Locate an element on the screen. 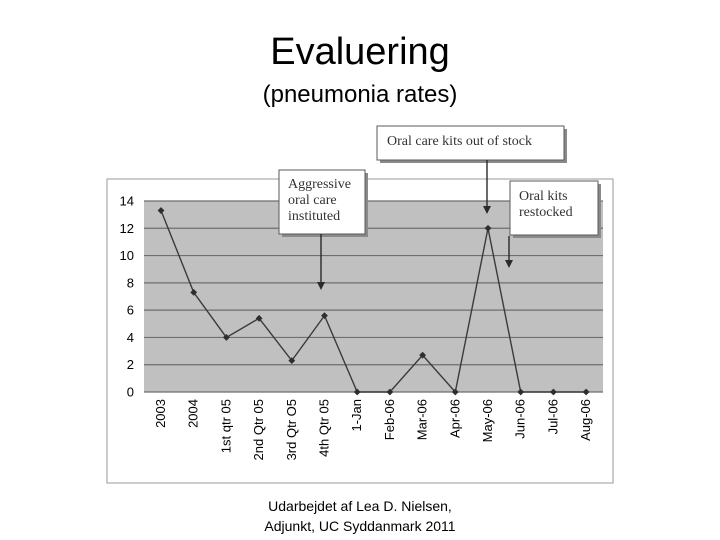 This screenshot has width=720, height=540. x-tick-label: 3rd Qtr O5 is located at coordinates (291, 429).